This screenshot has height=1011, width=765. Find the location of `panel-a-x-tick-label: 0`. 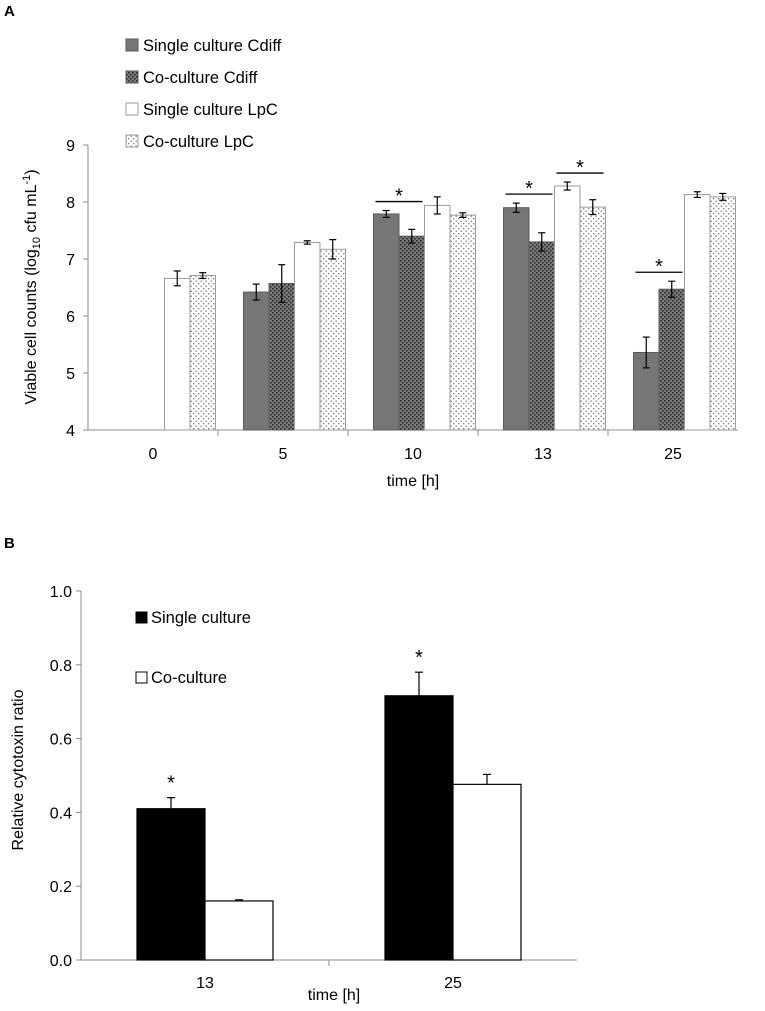

panel-a-x-tick-label: 0 is located at coordinates (153, 454).